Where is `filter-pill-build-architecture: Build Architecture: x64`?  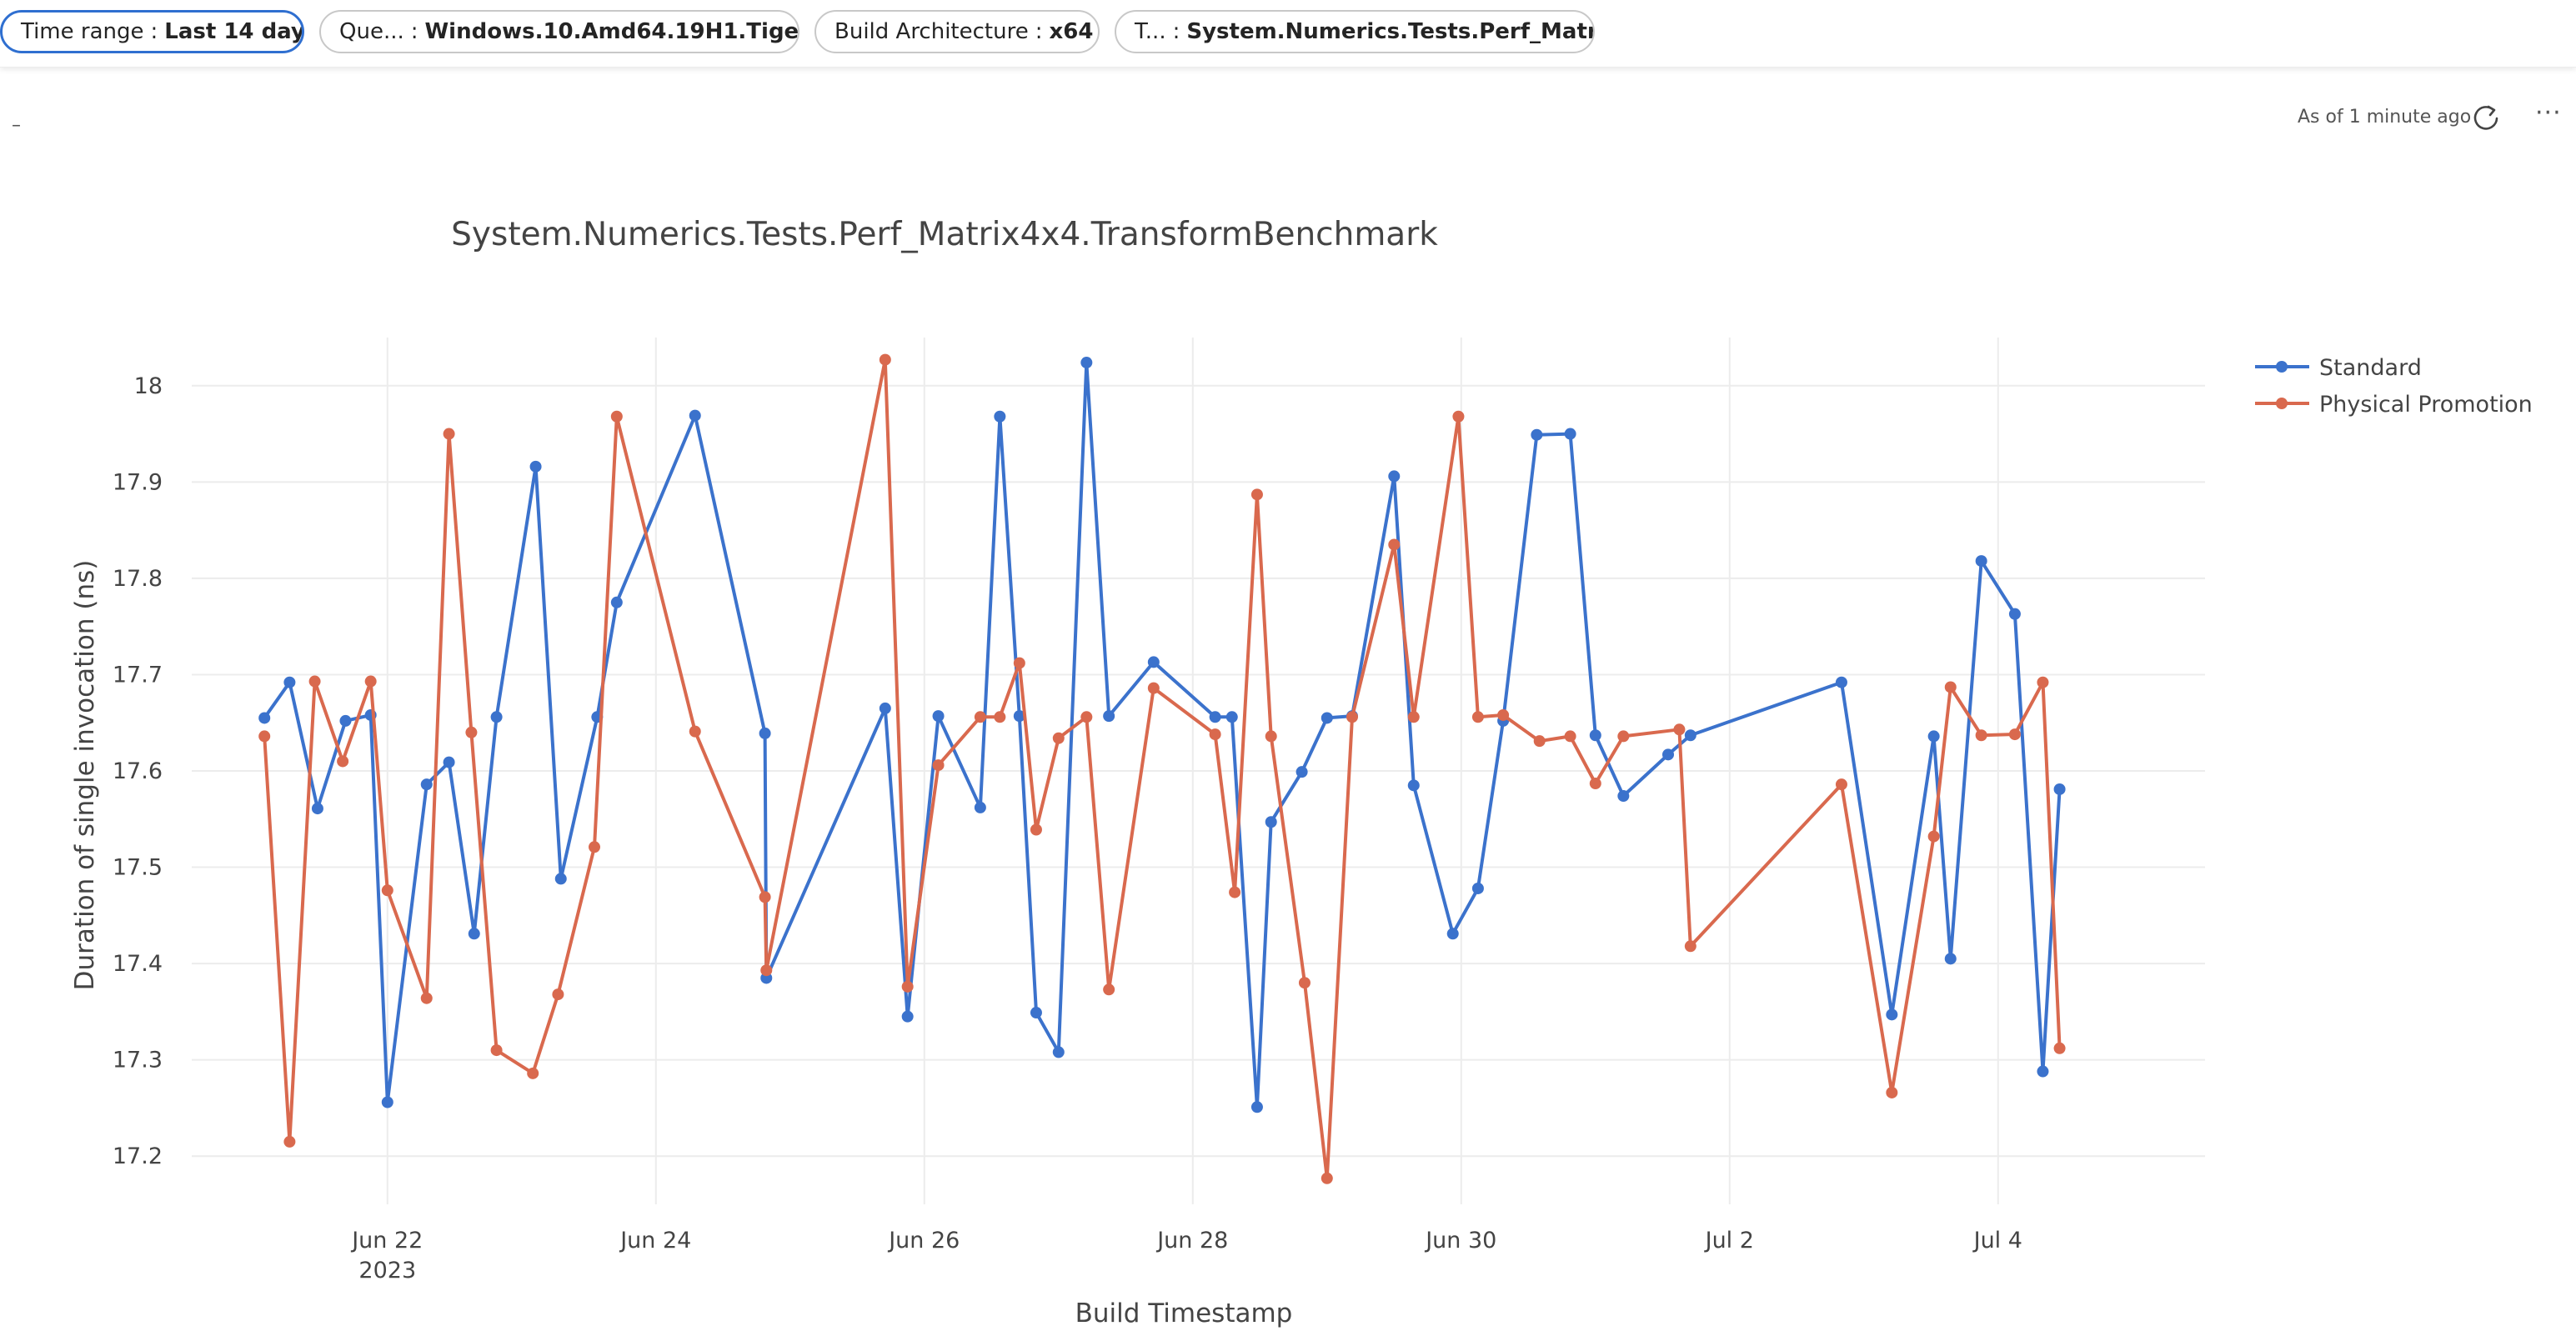
filter-pill-build-architecture: Build Architecture: x64 is located at coordinates (957, 32).